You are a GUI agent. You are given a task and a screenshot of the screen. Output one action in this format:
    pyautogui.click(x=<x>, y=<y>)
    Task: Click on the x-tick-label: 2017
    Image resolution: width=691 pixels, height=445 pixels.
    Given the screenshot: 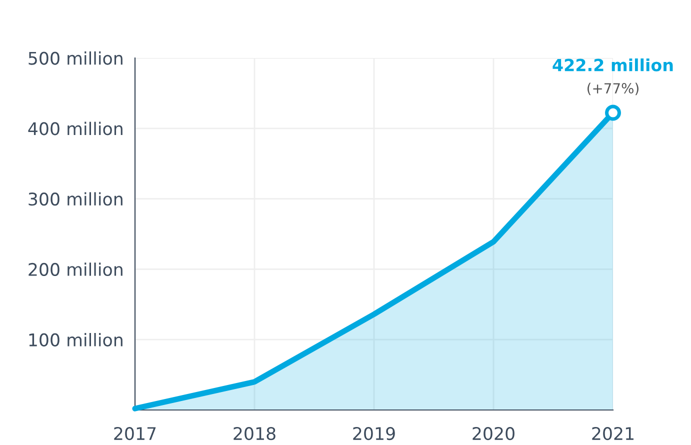 What is the action you would take?
    pyautogui.click(x=135, y=433)
    